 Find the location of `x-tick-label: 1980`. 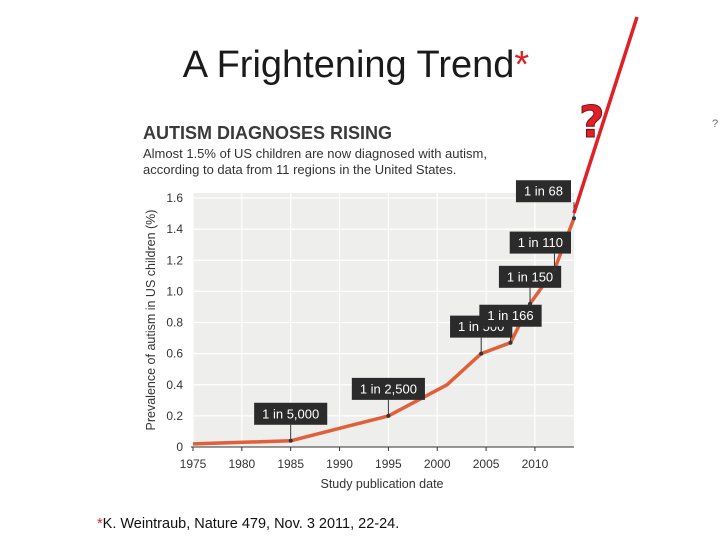

x-tick-label: 1980 is located at coordinates (241, 464).